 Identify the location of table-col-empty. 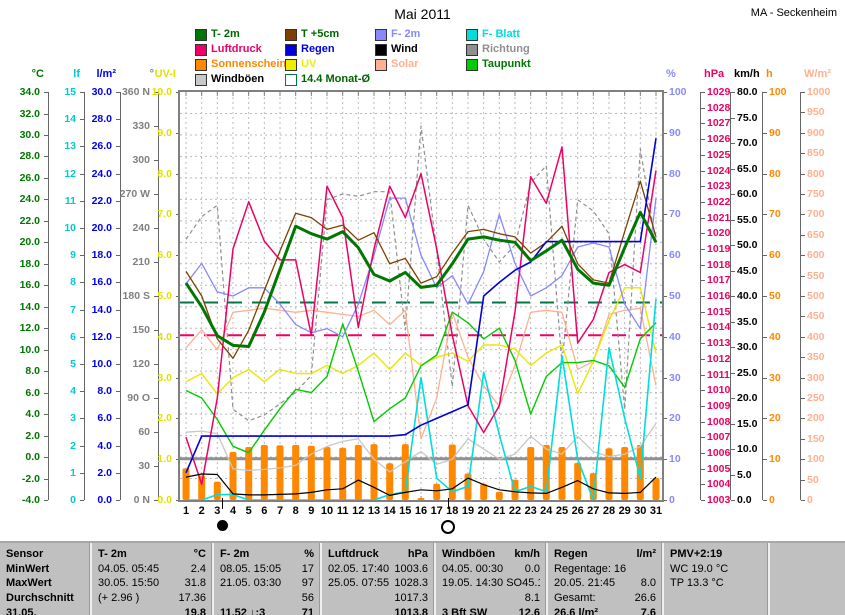
(806, 579).